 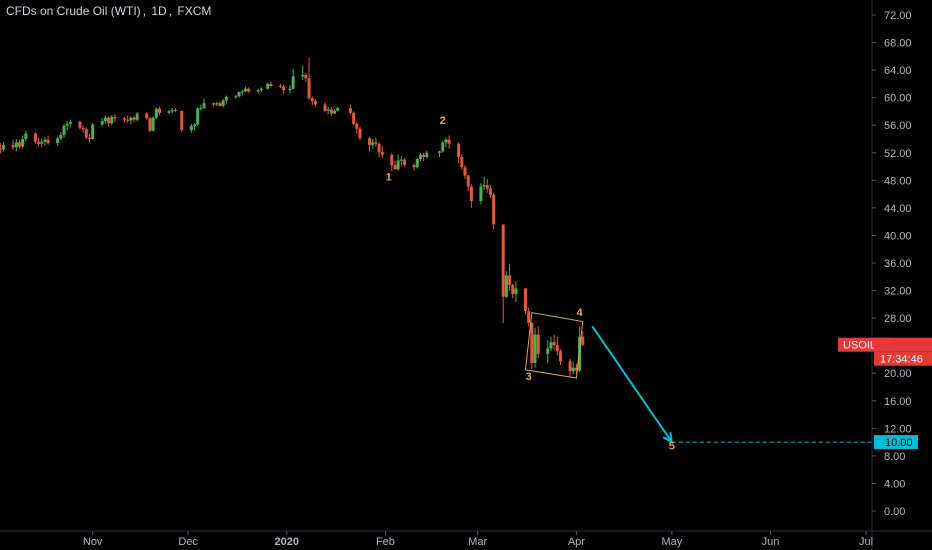 I want to click on y-tick-label: 4.00, so click(x=894, y=484).